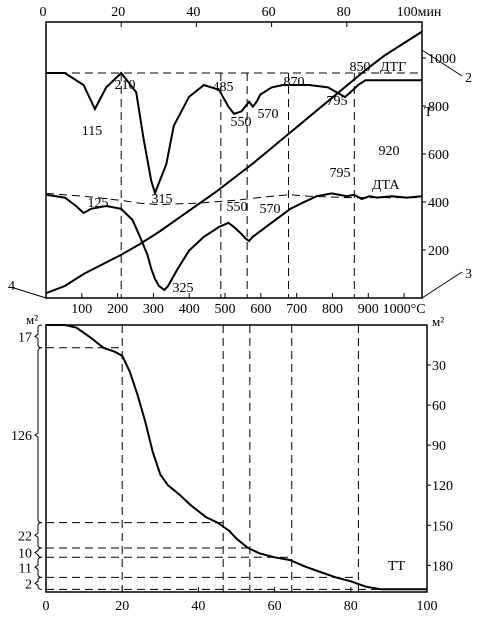  I want to click on dtg-series-label: ДТГ, so click(393, 67).